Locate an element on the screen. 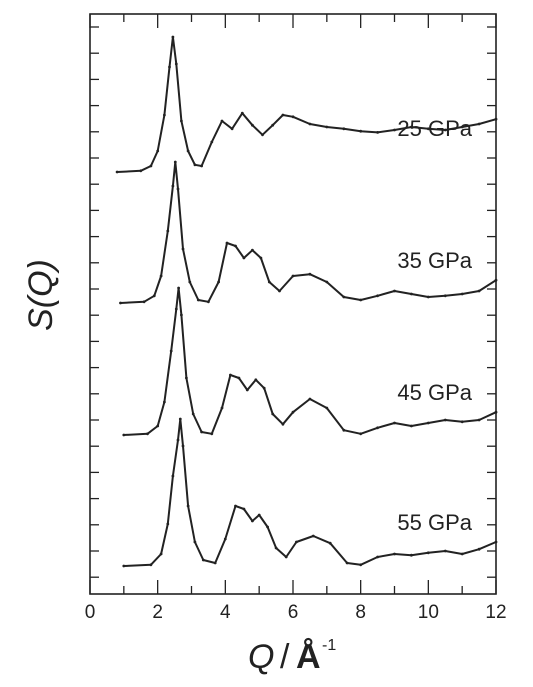  y-axis-title: S(Q) is located at coordinates (41, 295).